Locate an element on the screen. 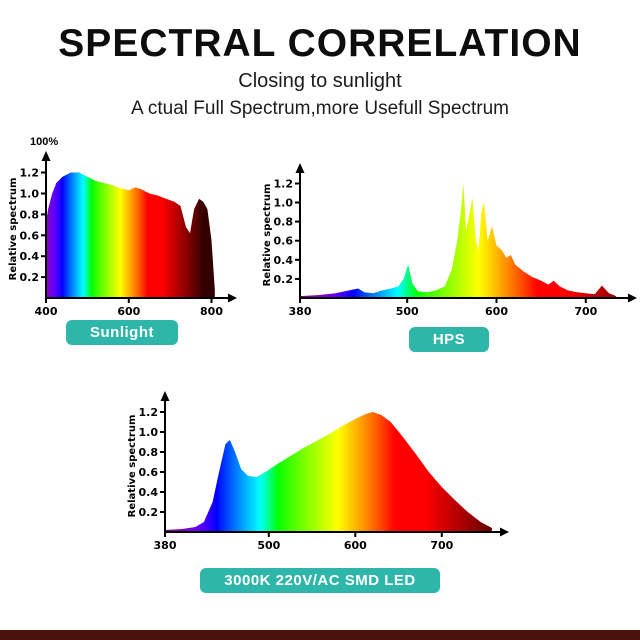 This screenshot has height=640, width=640. hps-spectrum-area is located at coordinates (458, 240).